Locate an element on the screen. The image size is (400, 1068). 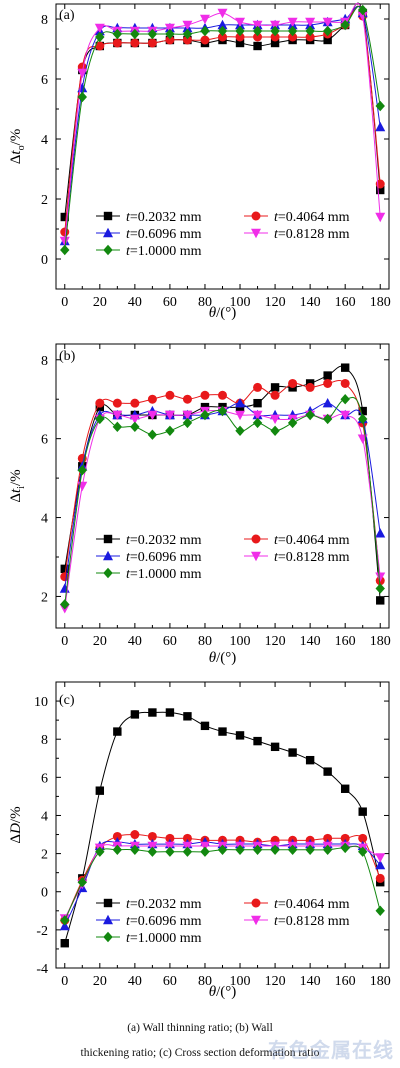
legend-label: t=0.8128 mm is located at coordinates (312, 921).